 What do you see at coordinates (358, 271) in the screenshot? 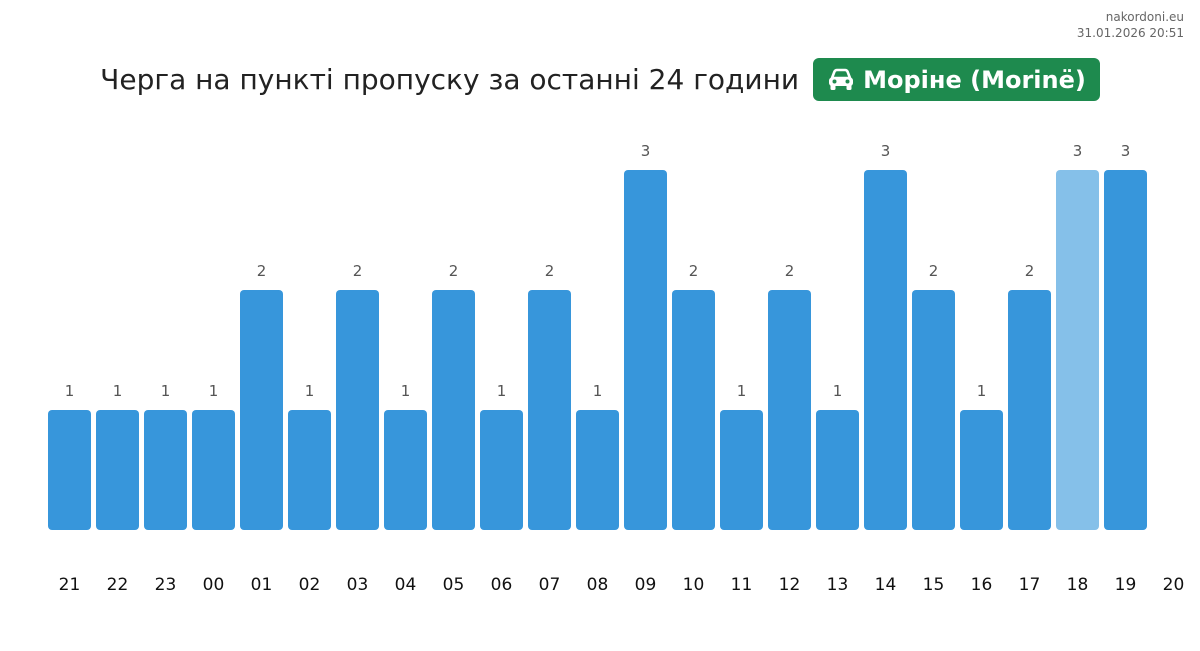
I see `data-label-03: 2` at bounding box center [358, 271].